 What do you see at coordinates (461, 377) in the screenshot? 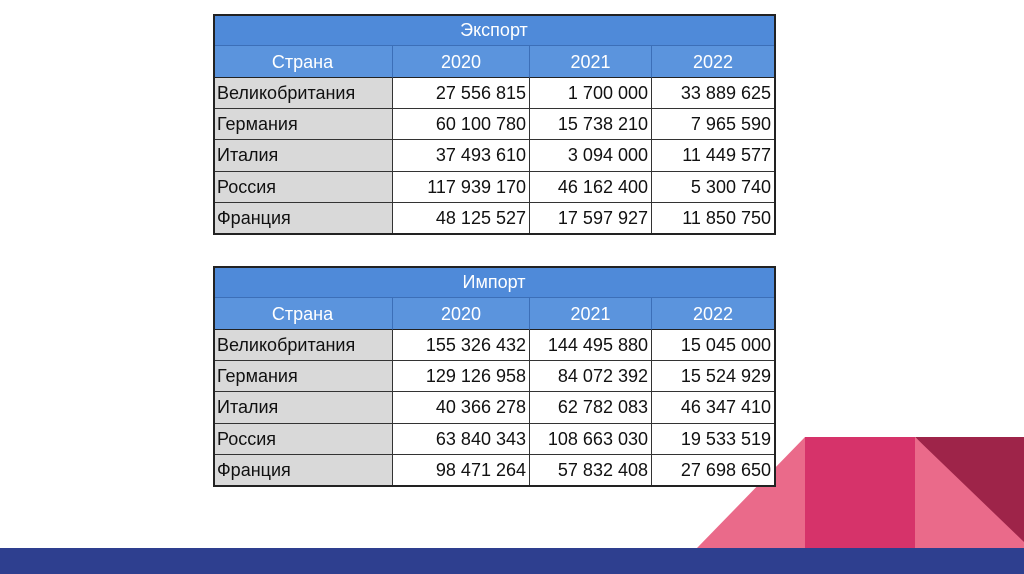
I see `value-cell: 129 126 958` at bounding box center [461, 377].